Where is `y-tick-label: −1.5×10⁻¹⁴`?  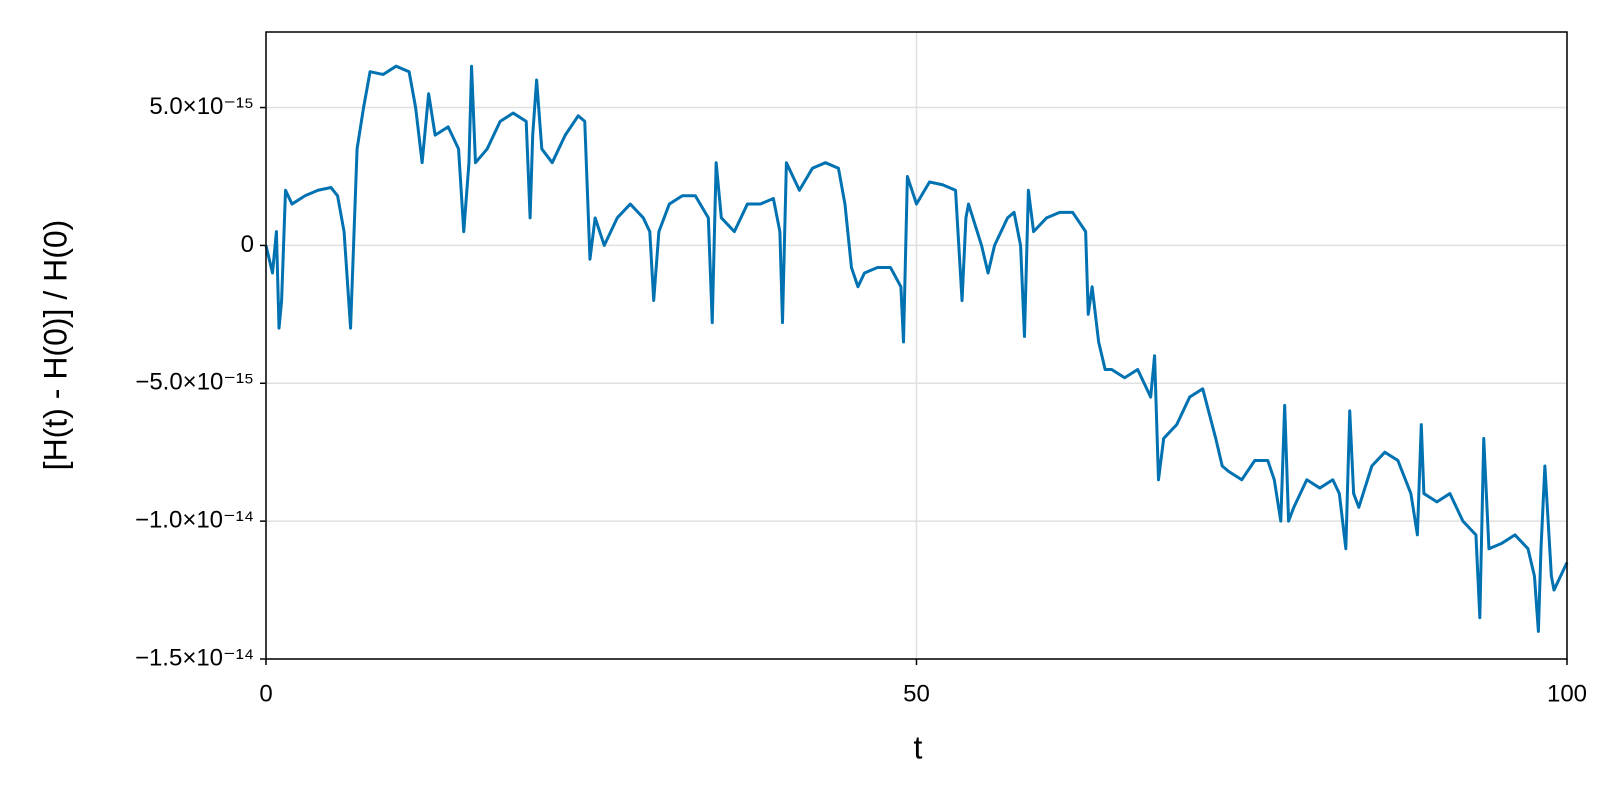 y-tick-label: −1.5×10⁻¹⁴ is located at coordinates (194, 657).